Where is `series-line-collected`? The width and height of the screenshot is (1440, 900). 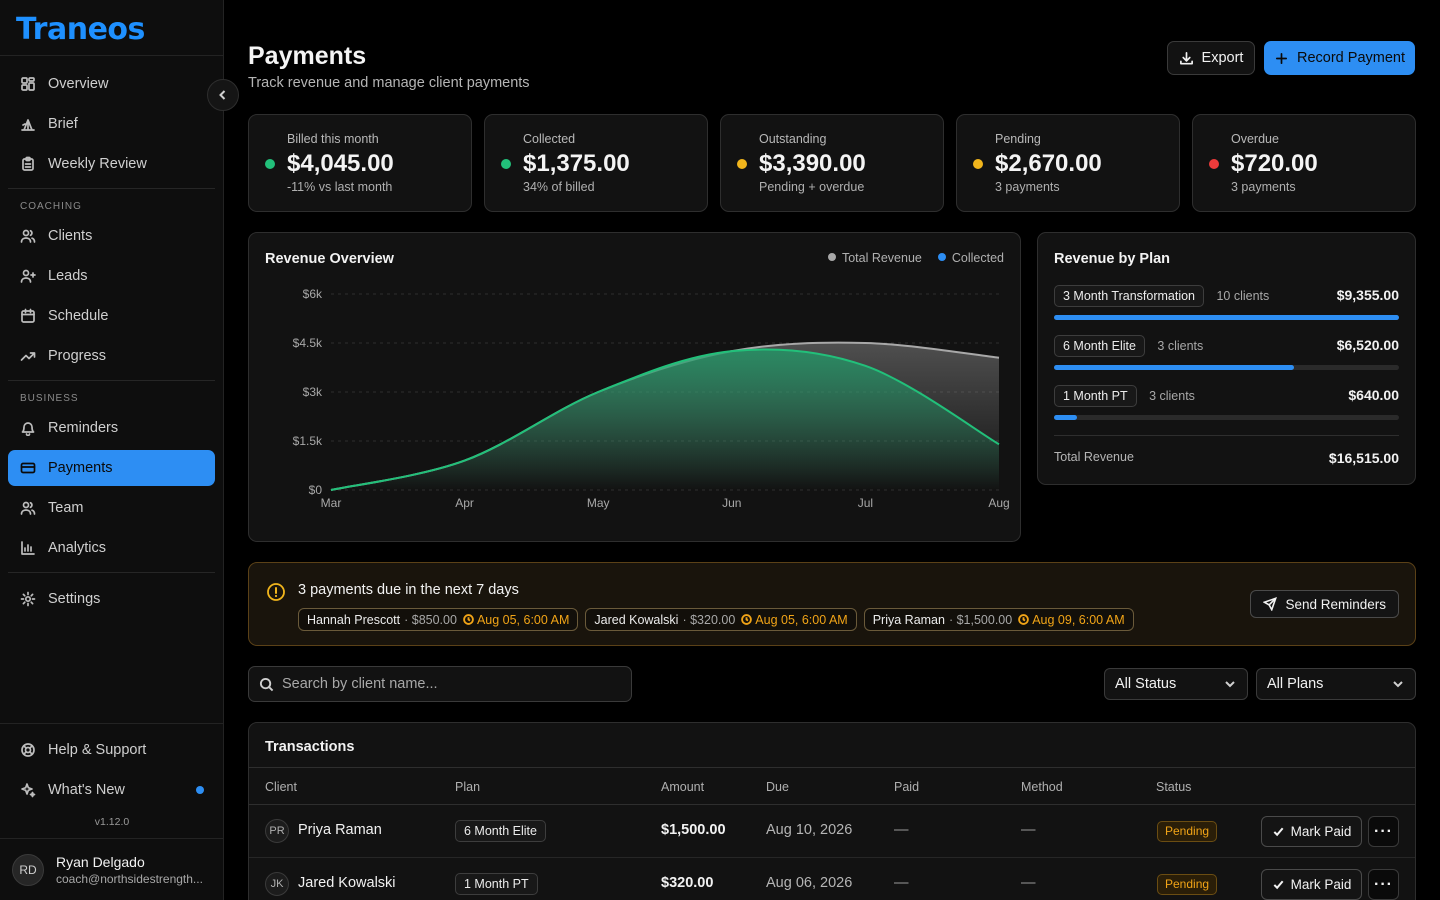
series-line-collected is located at coordinates (665, 419).